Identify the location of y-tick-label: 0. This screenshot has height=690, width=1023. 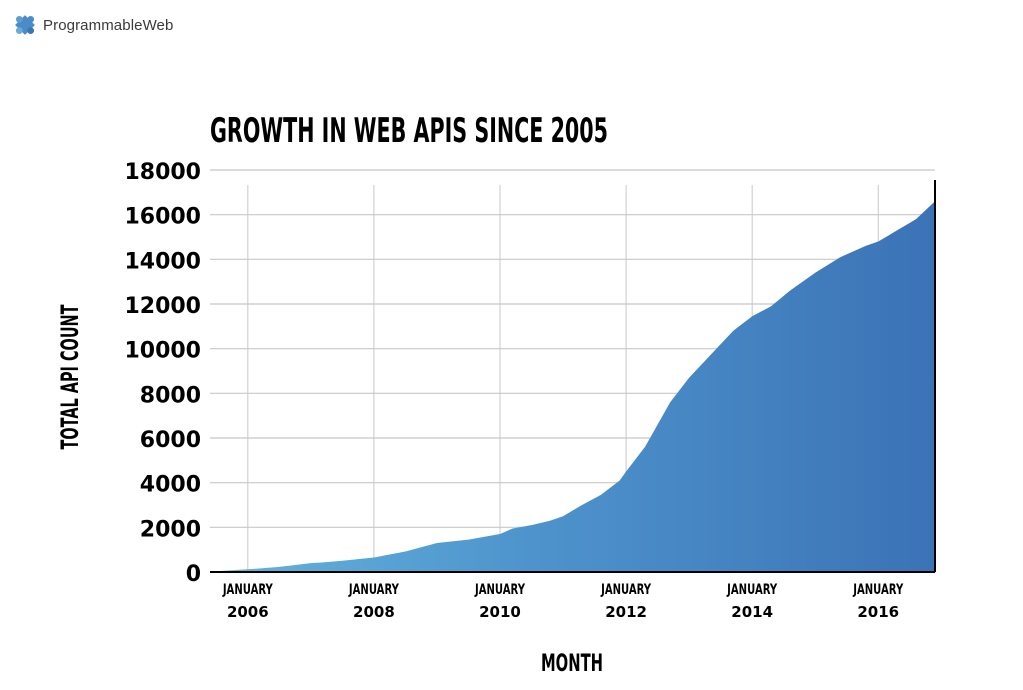
(193, 574).